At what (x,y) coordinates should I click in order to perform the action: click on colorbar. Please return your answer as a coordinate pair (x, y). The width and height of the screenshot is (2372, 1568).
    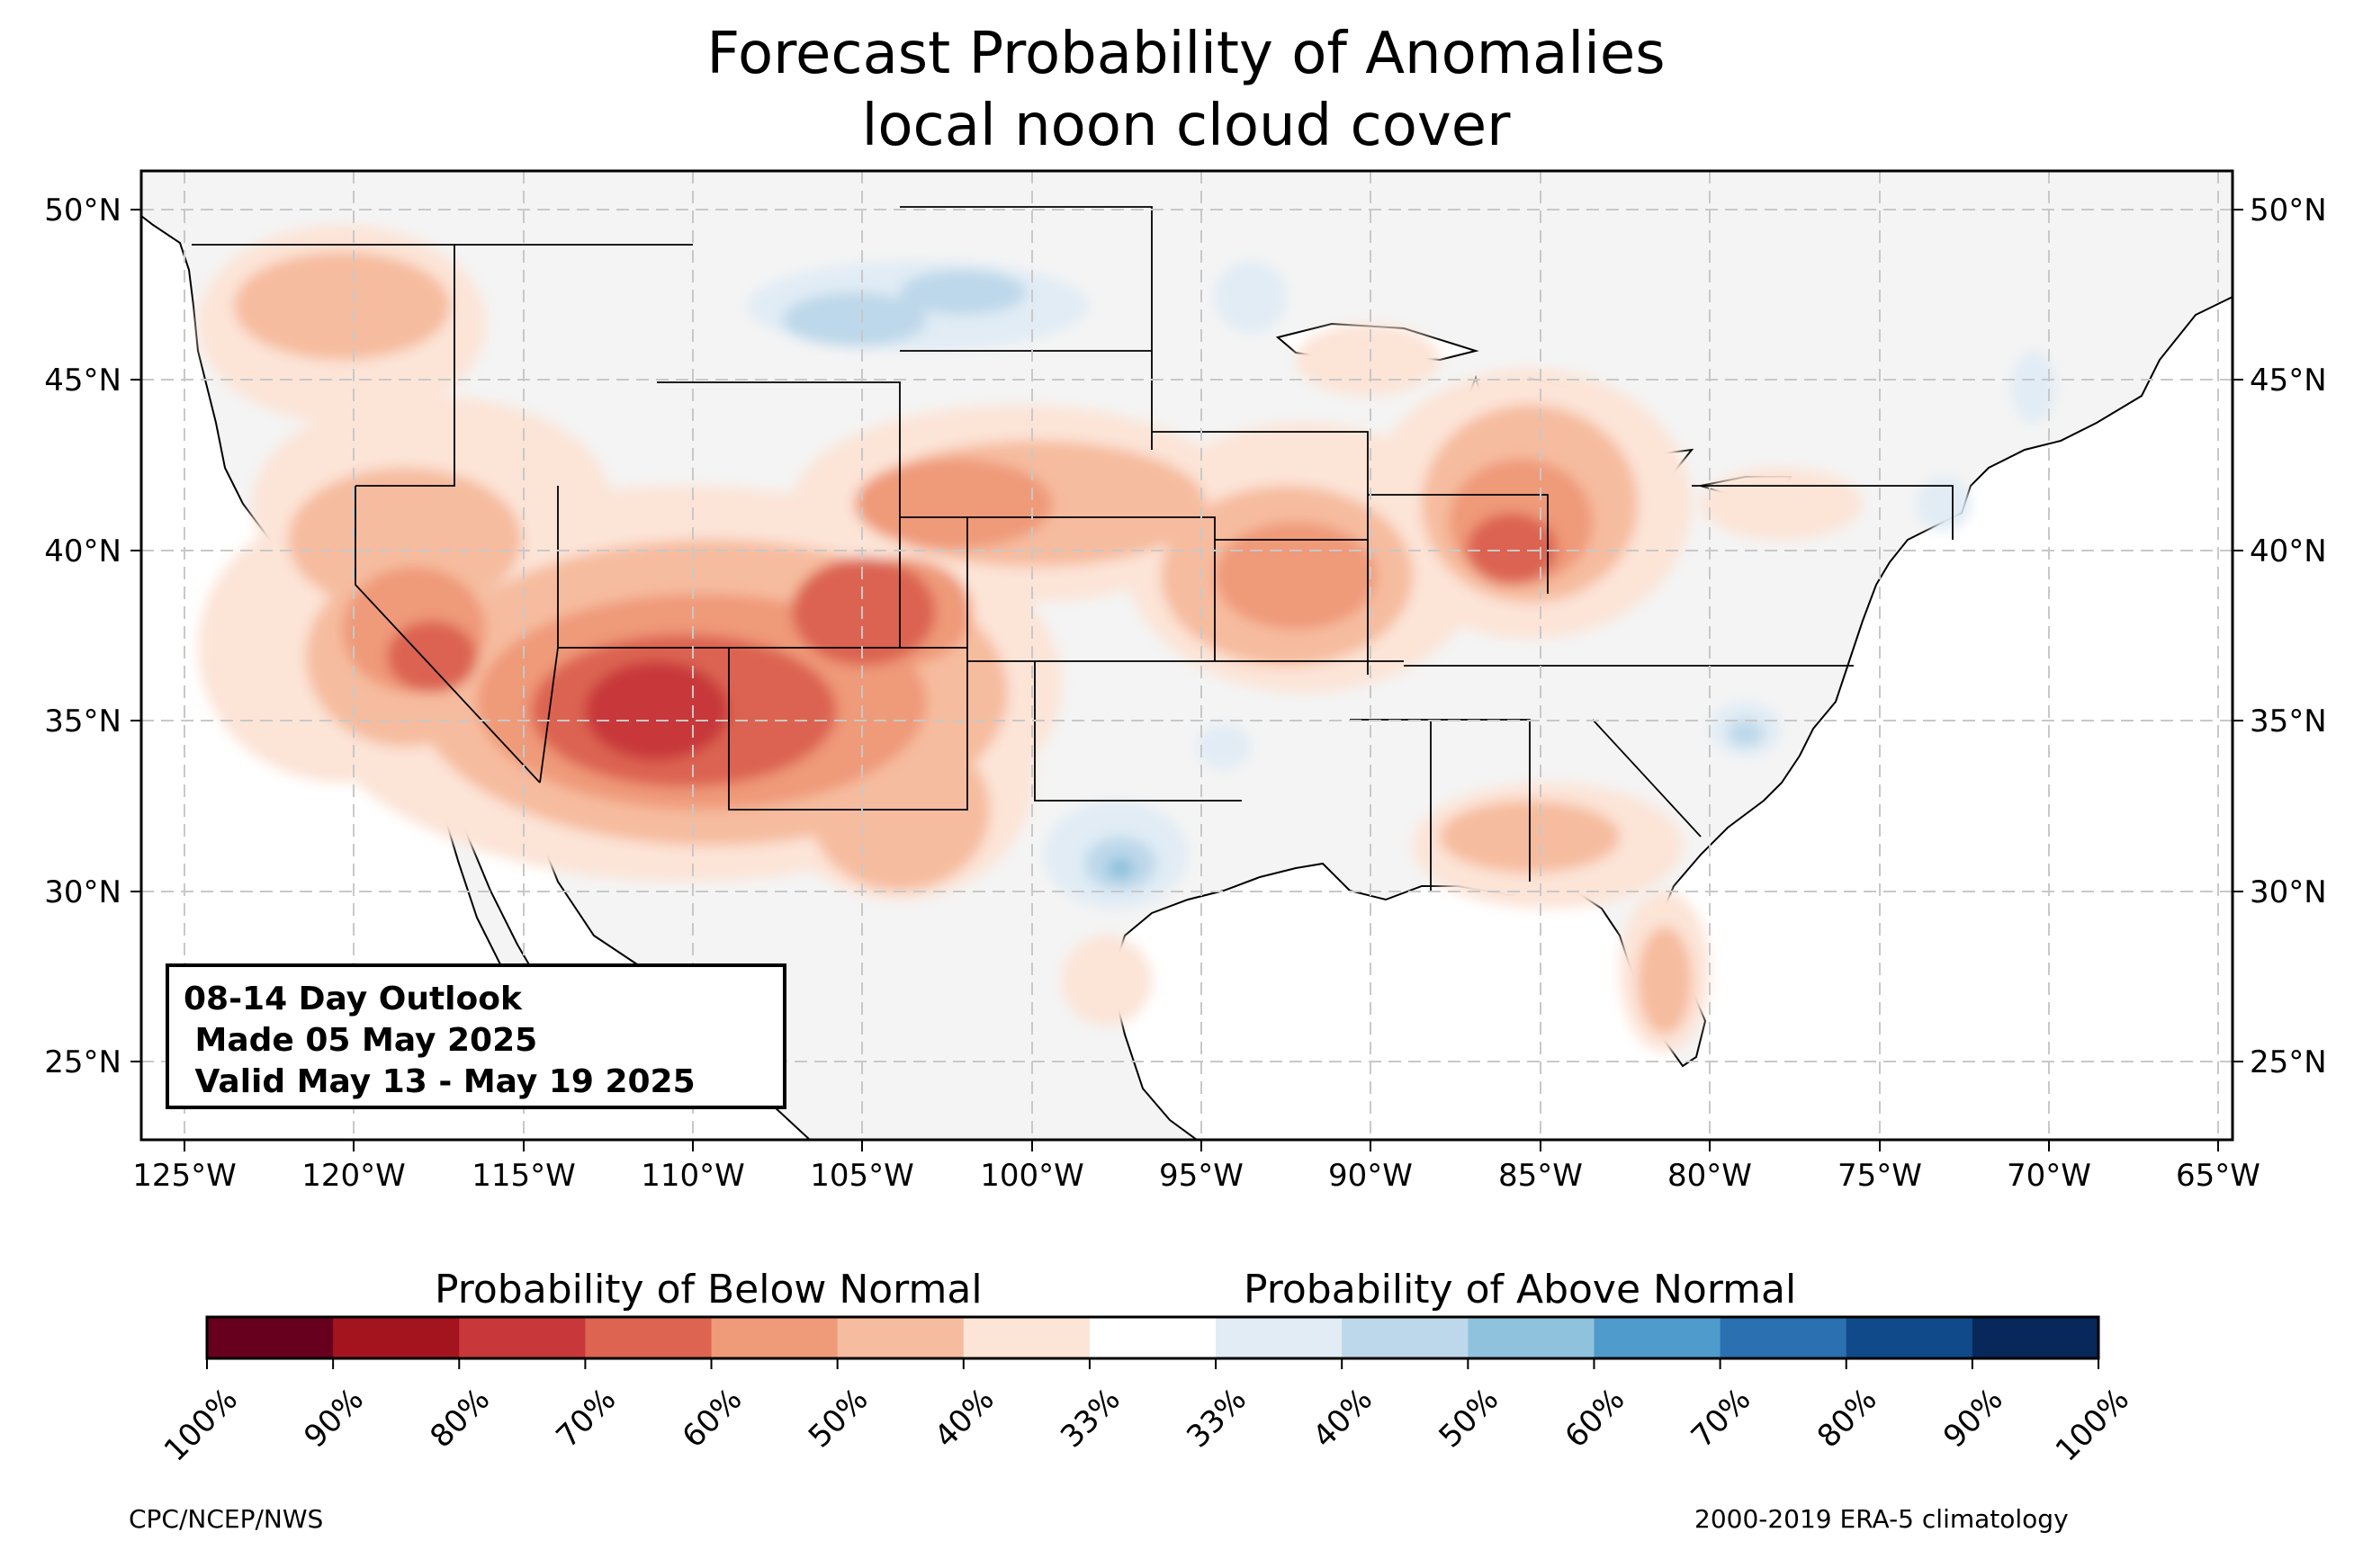
    Looking at the image, I should click on (1153, 1337).